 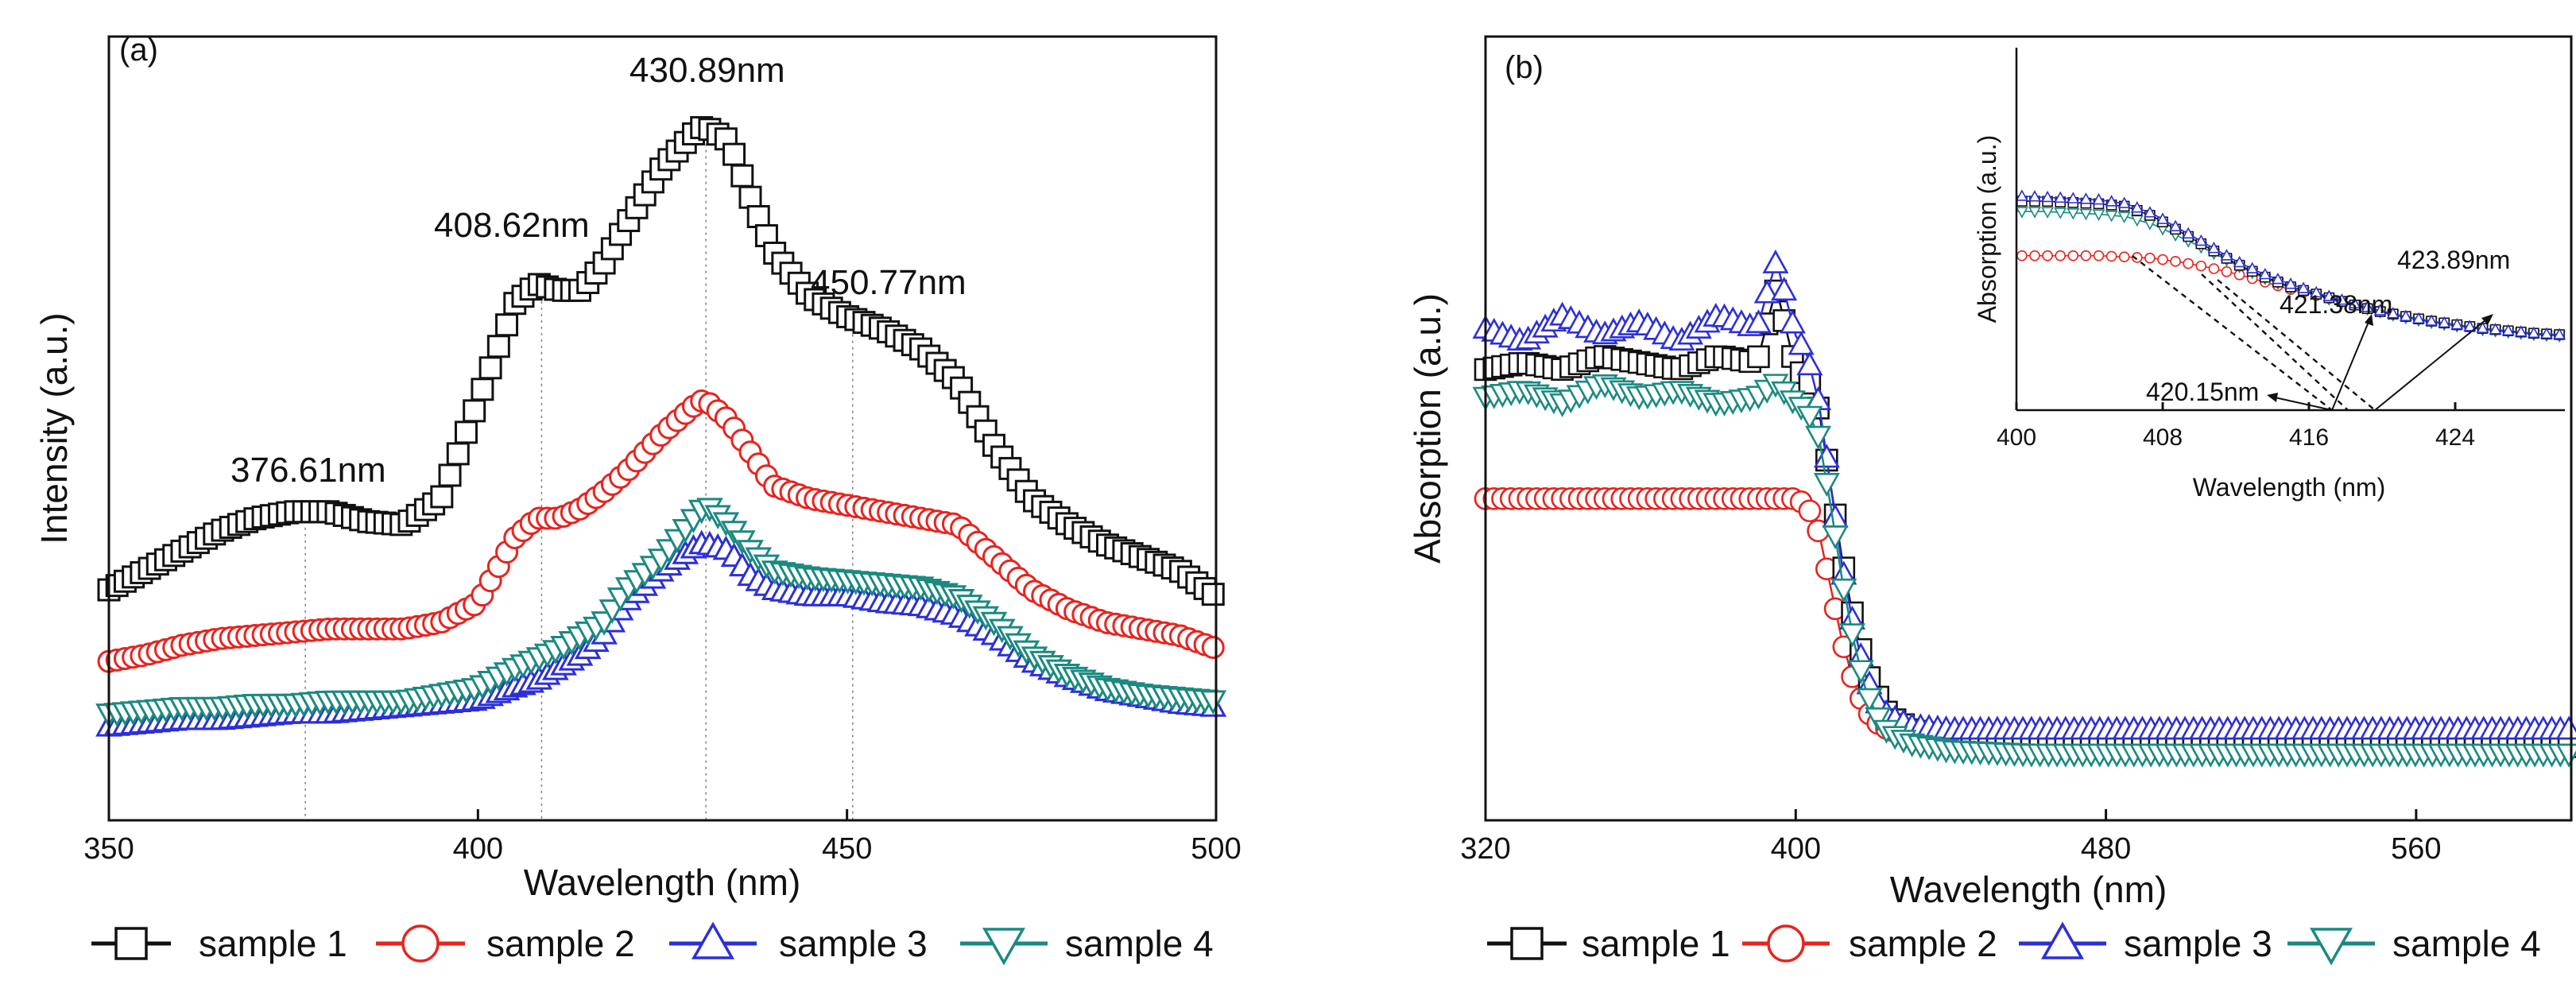 I want to click on inset-series-group, so click(x=2290, y=266).